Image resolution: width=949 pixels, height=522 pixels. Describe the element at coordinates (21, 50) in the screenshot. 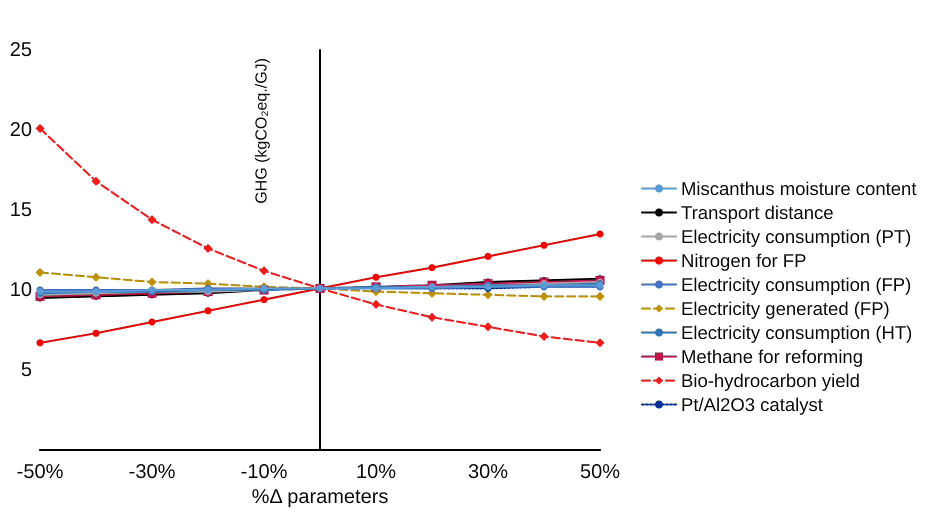

I see `y-tick-label: 25` at that location.